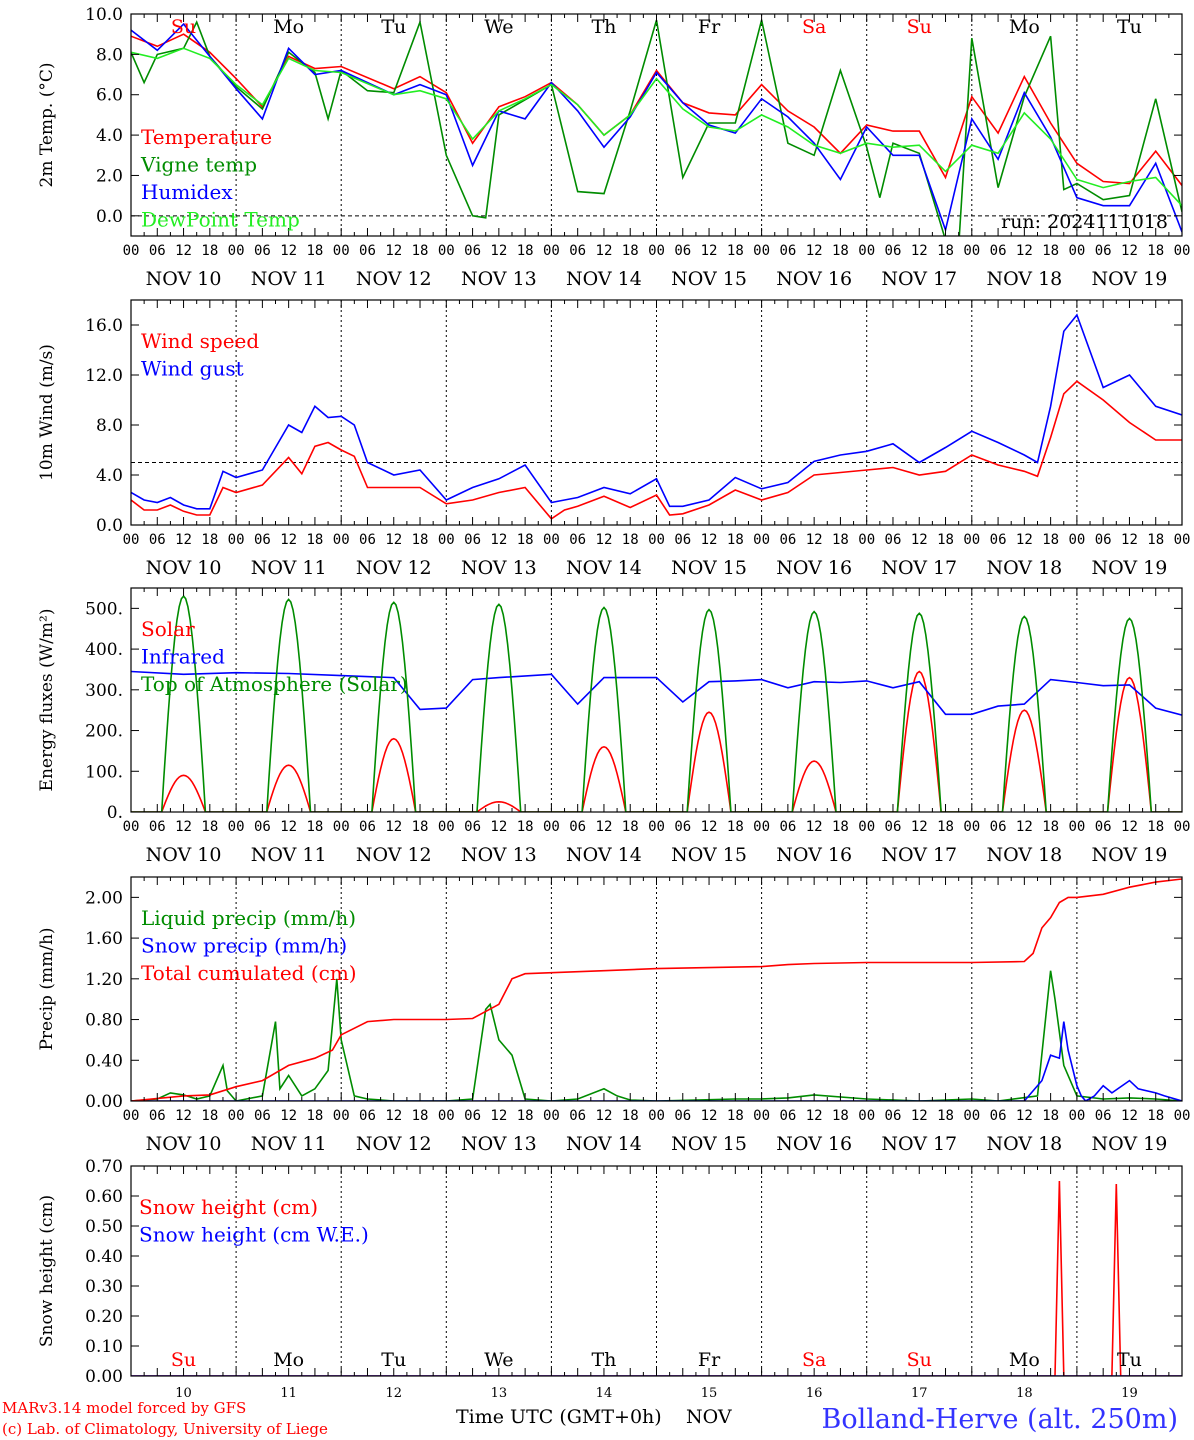 The width and height of the screenshot is (1194, 1440). What do you see at coordinates (184, 855) in the screenshot?
I see `date-label: NOV 10` at bounding box center [184, 855].